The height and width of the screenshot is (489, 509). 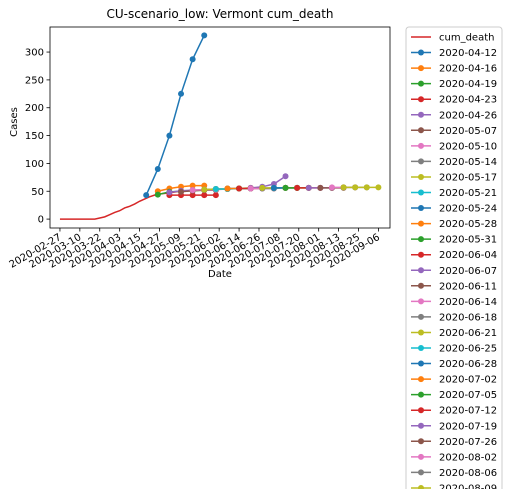 I want to click on legend-label: 2020-04-16, so click(x=468, y=69).